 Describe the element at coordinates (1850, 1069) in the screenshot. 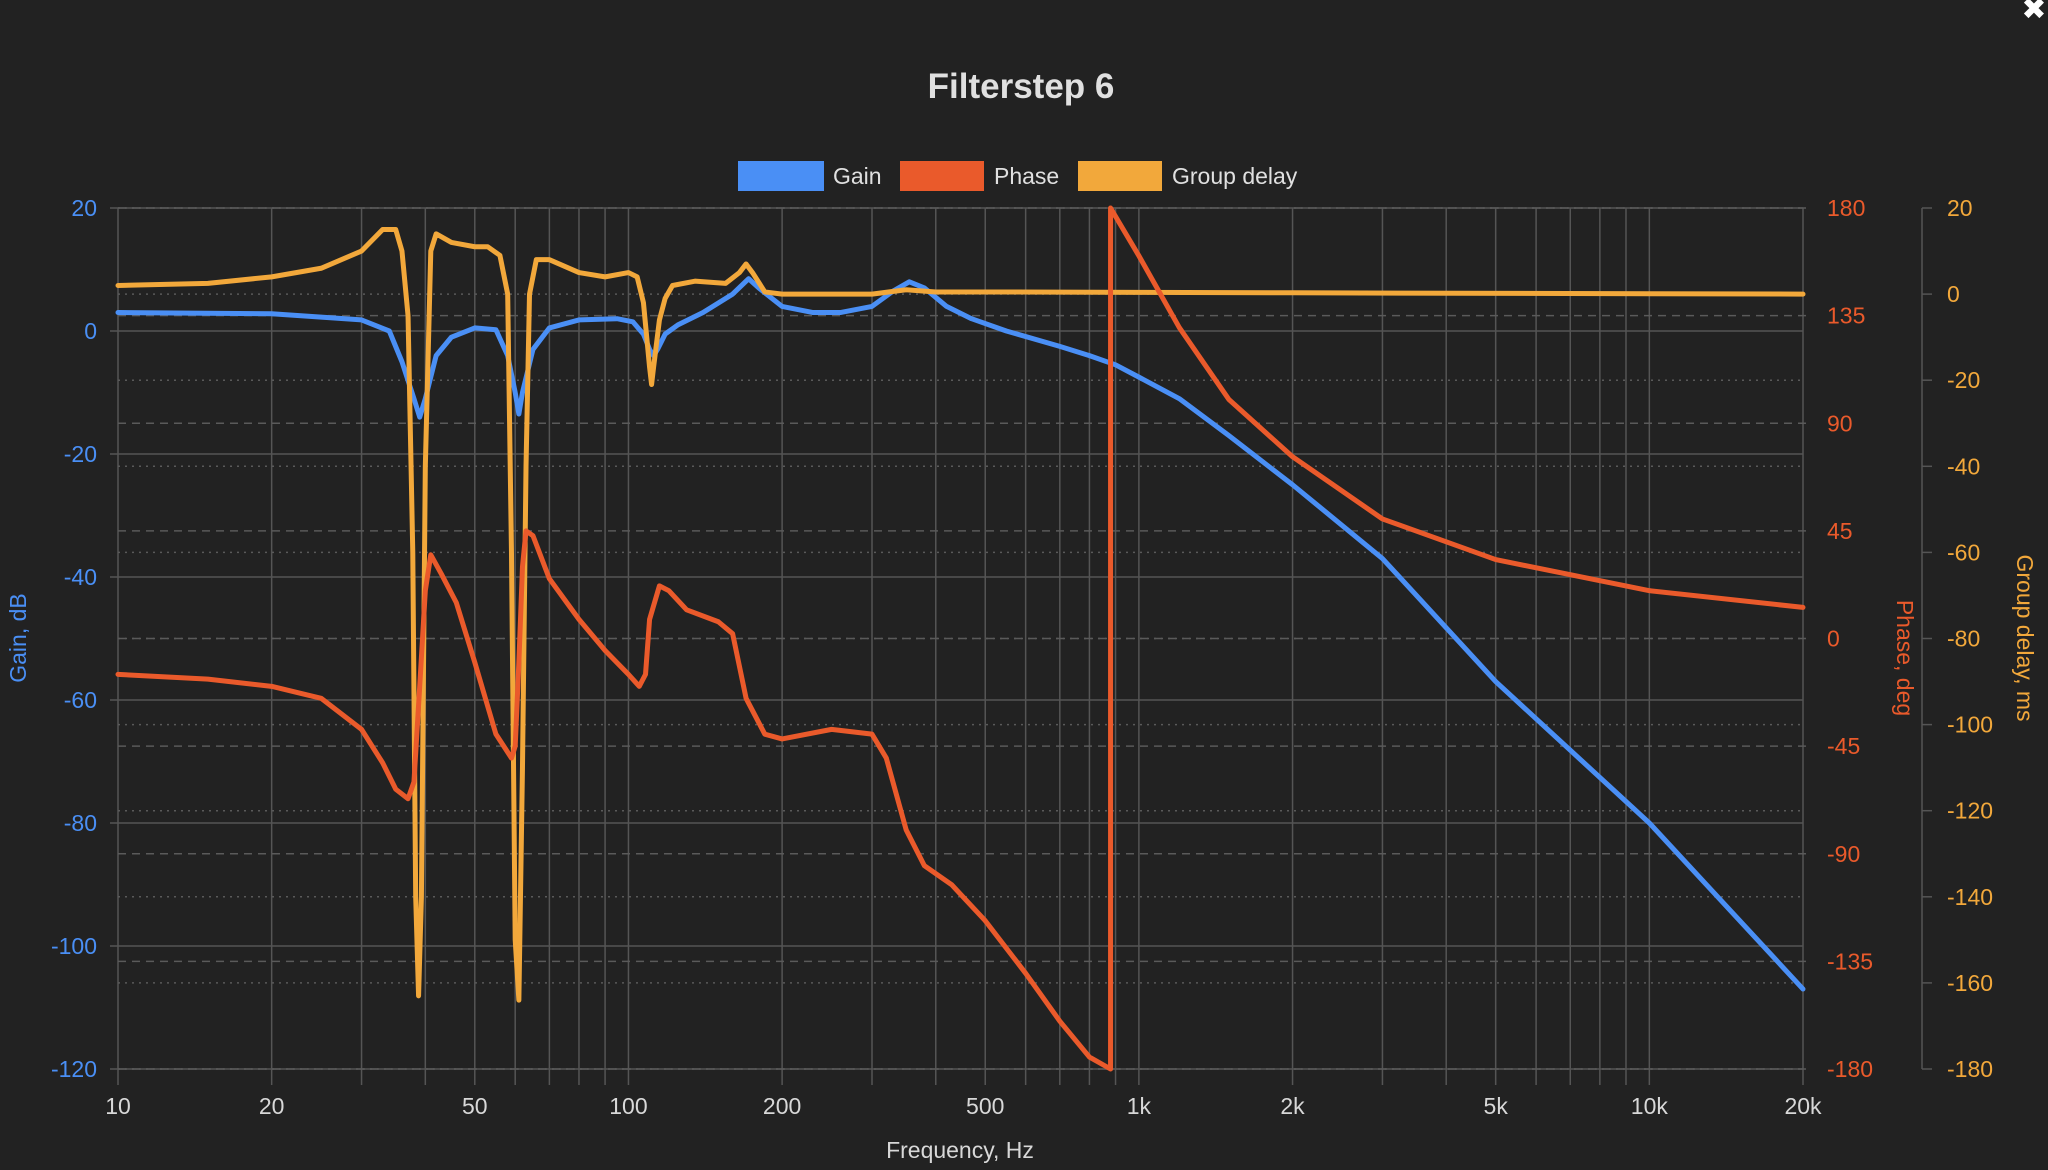

I see `phase-tick-label: -180` at that location.